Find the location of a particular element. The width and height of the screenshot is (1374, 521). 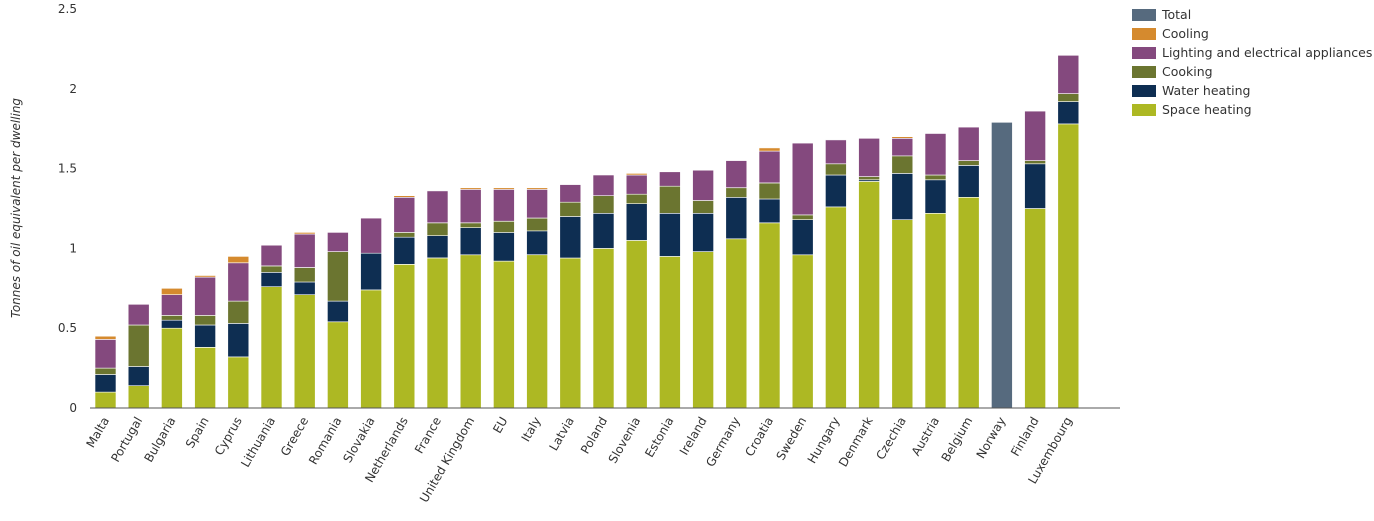

bar-segment-water-heating-lithuania is located at coordinates (271, 279).